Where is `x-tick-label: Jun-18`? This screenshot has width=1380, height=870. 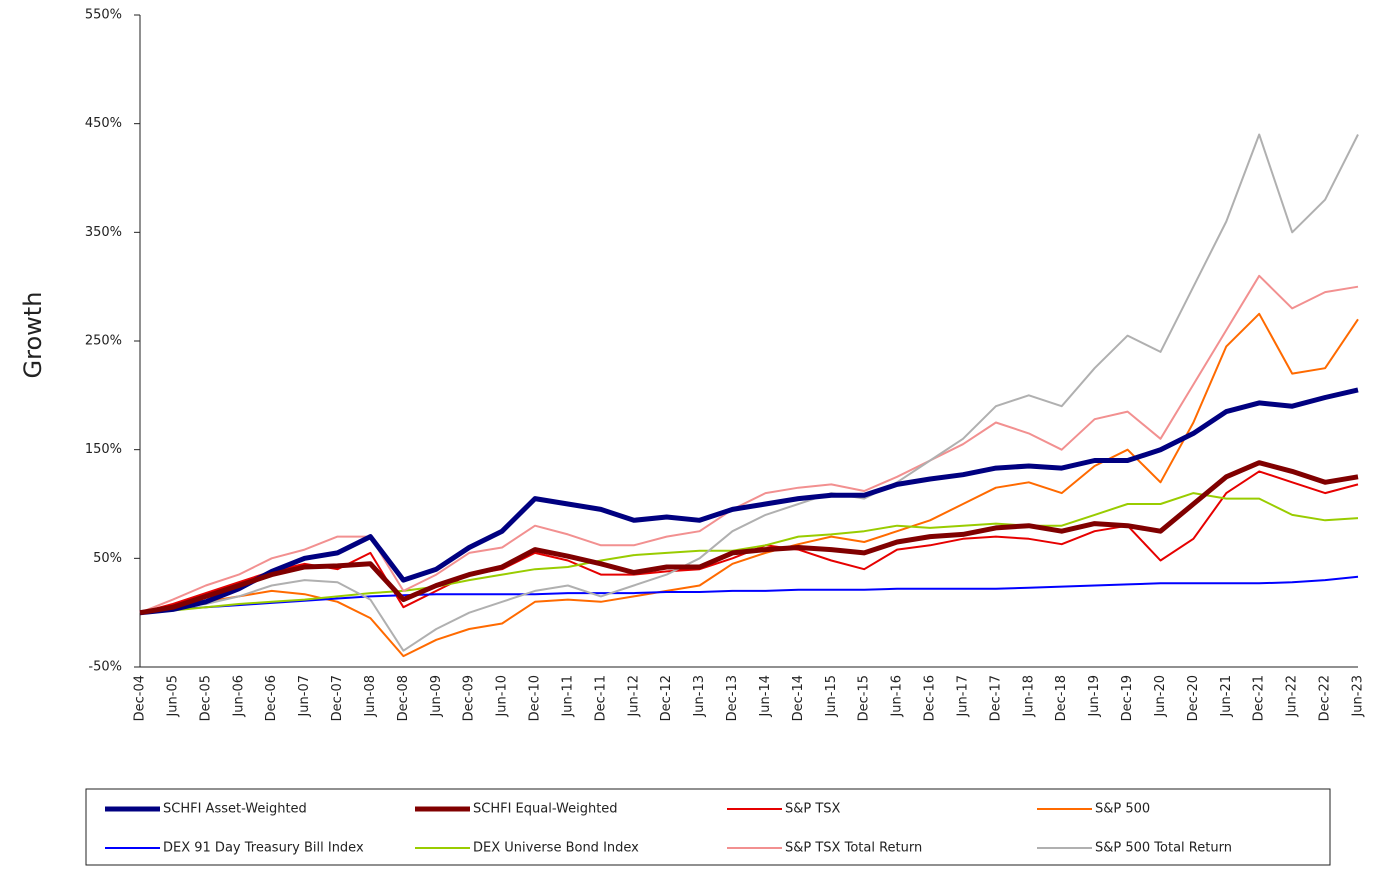 x-tick-label: Jun-18 is located at coordinates (1028, 696).